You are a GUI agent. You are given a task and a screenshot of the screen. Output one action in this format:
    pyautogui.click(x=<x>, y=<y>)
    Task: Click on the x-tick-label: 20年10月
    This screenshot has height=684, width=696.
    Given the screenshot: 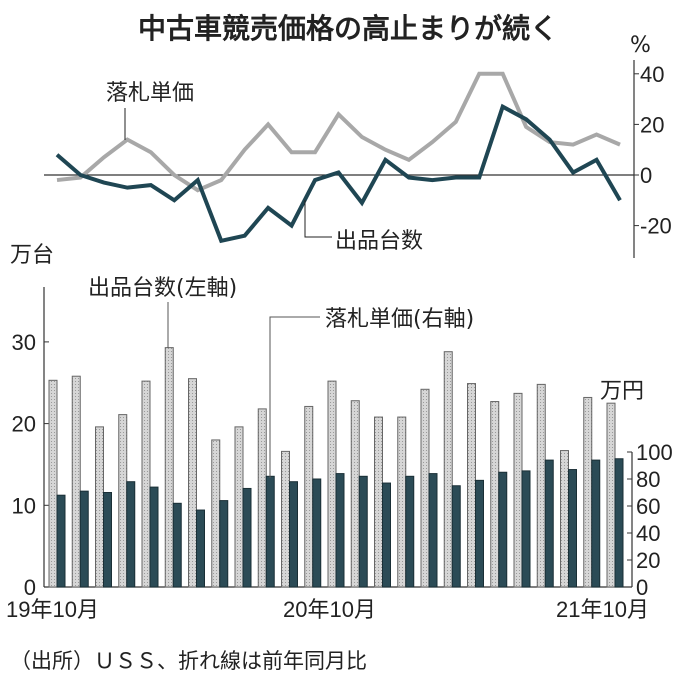 What is the action you would take?
    pyautogui.click(x=329, y=609)
    